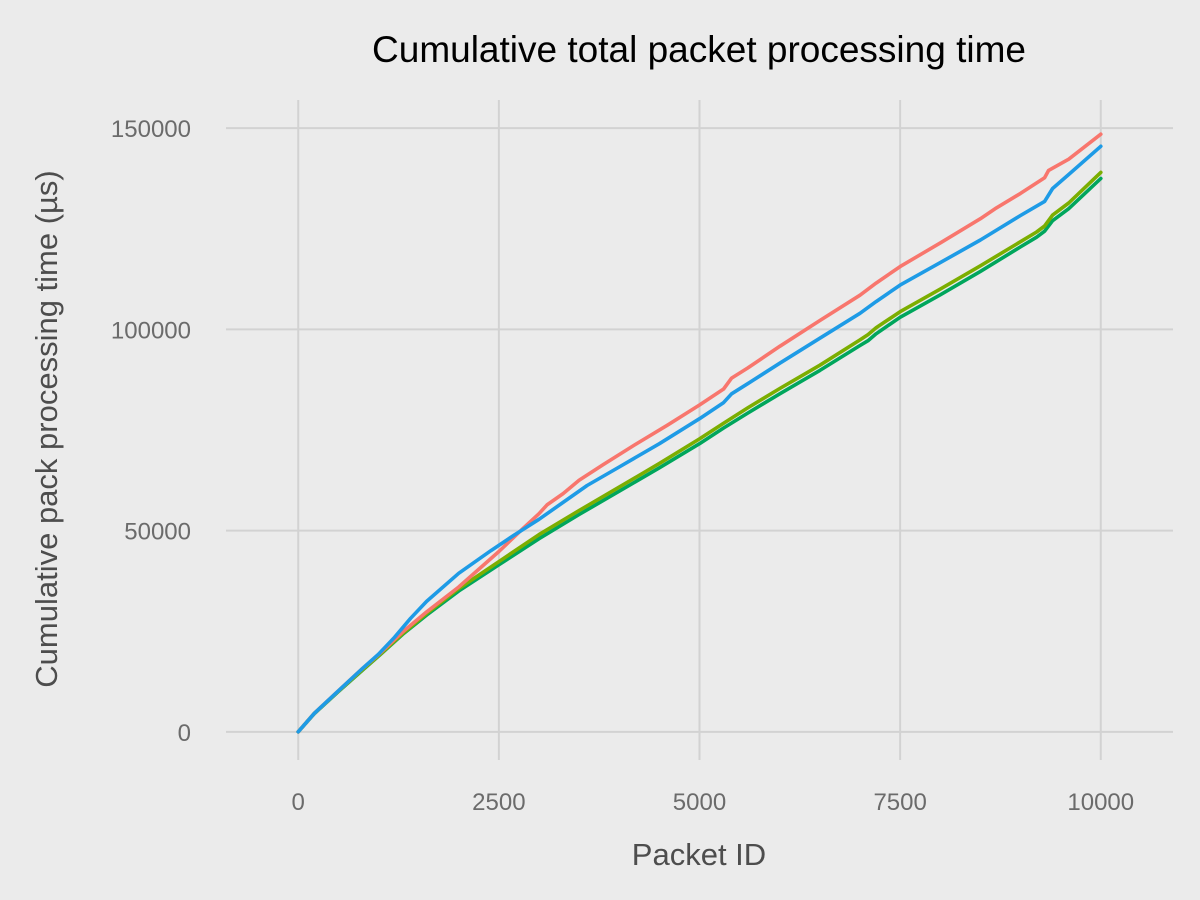  I want to click on x-tick-label: 5000, so click(699, 802).